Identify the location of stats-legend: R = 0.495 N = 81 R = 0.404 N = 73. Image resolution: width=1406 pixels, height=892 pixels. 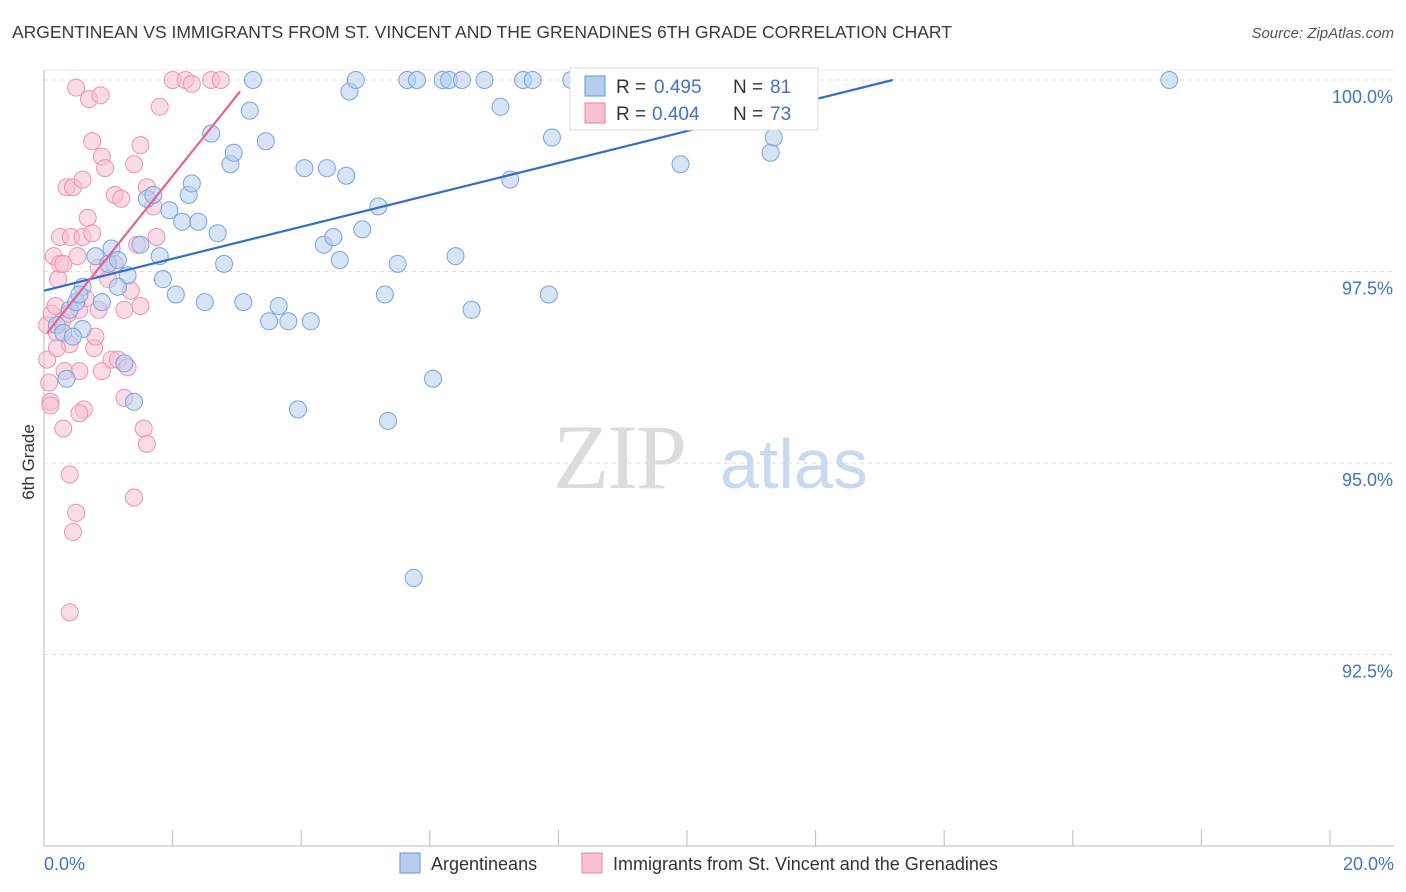
(694, 99).